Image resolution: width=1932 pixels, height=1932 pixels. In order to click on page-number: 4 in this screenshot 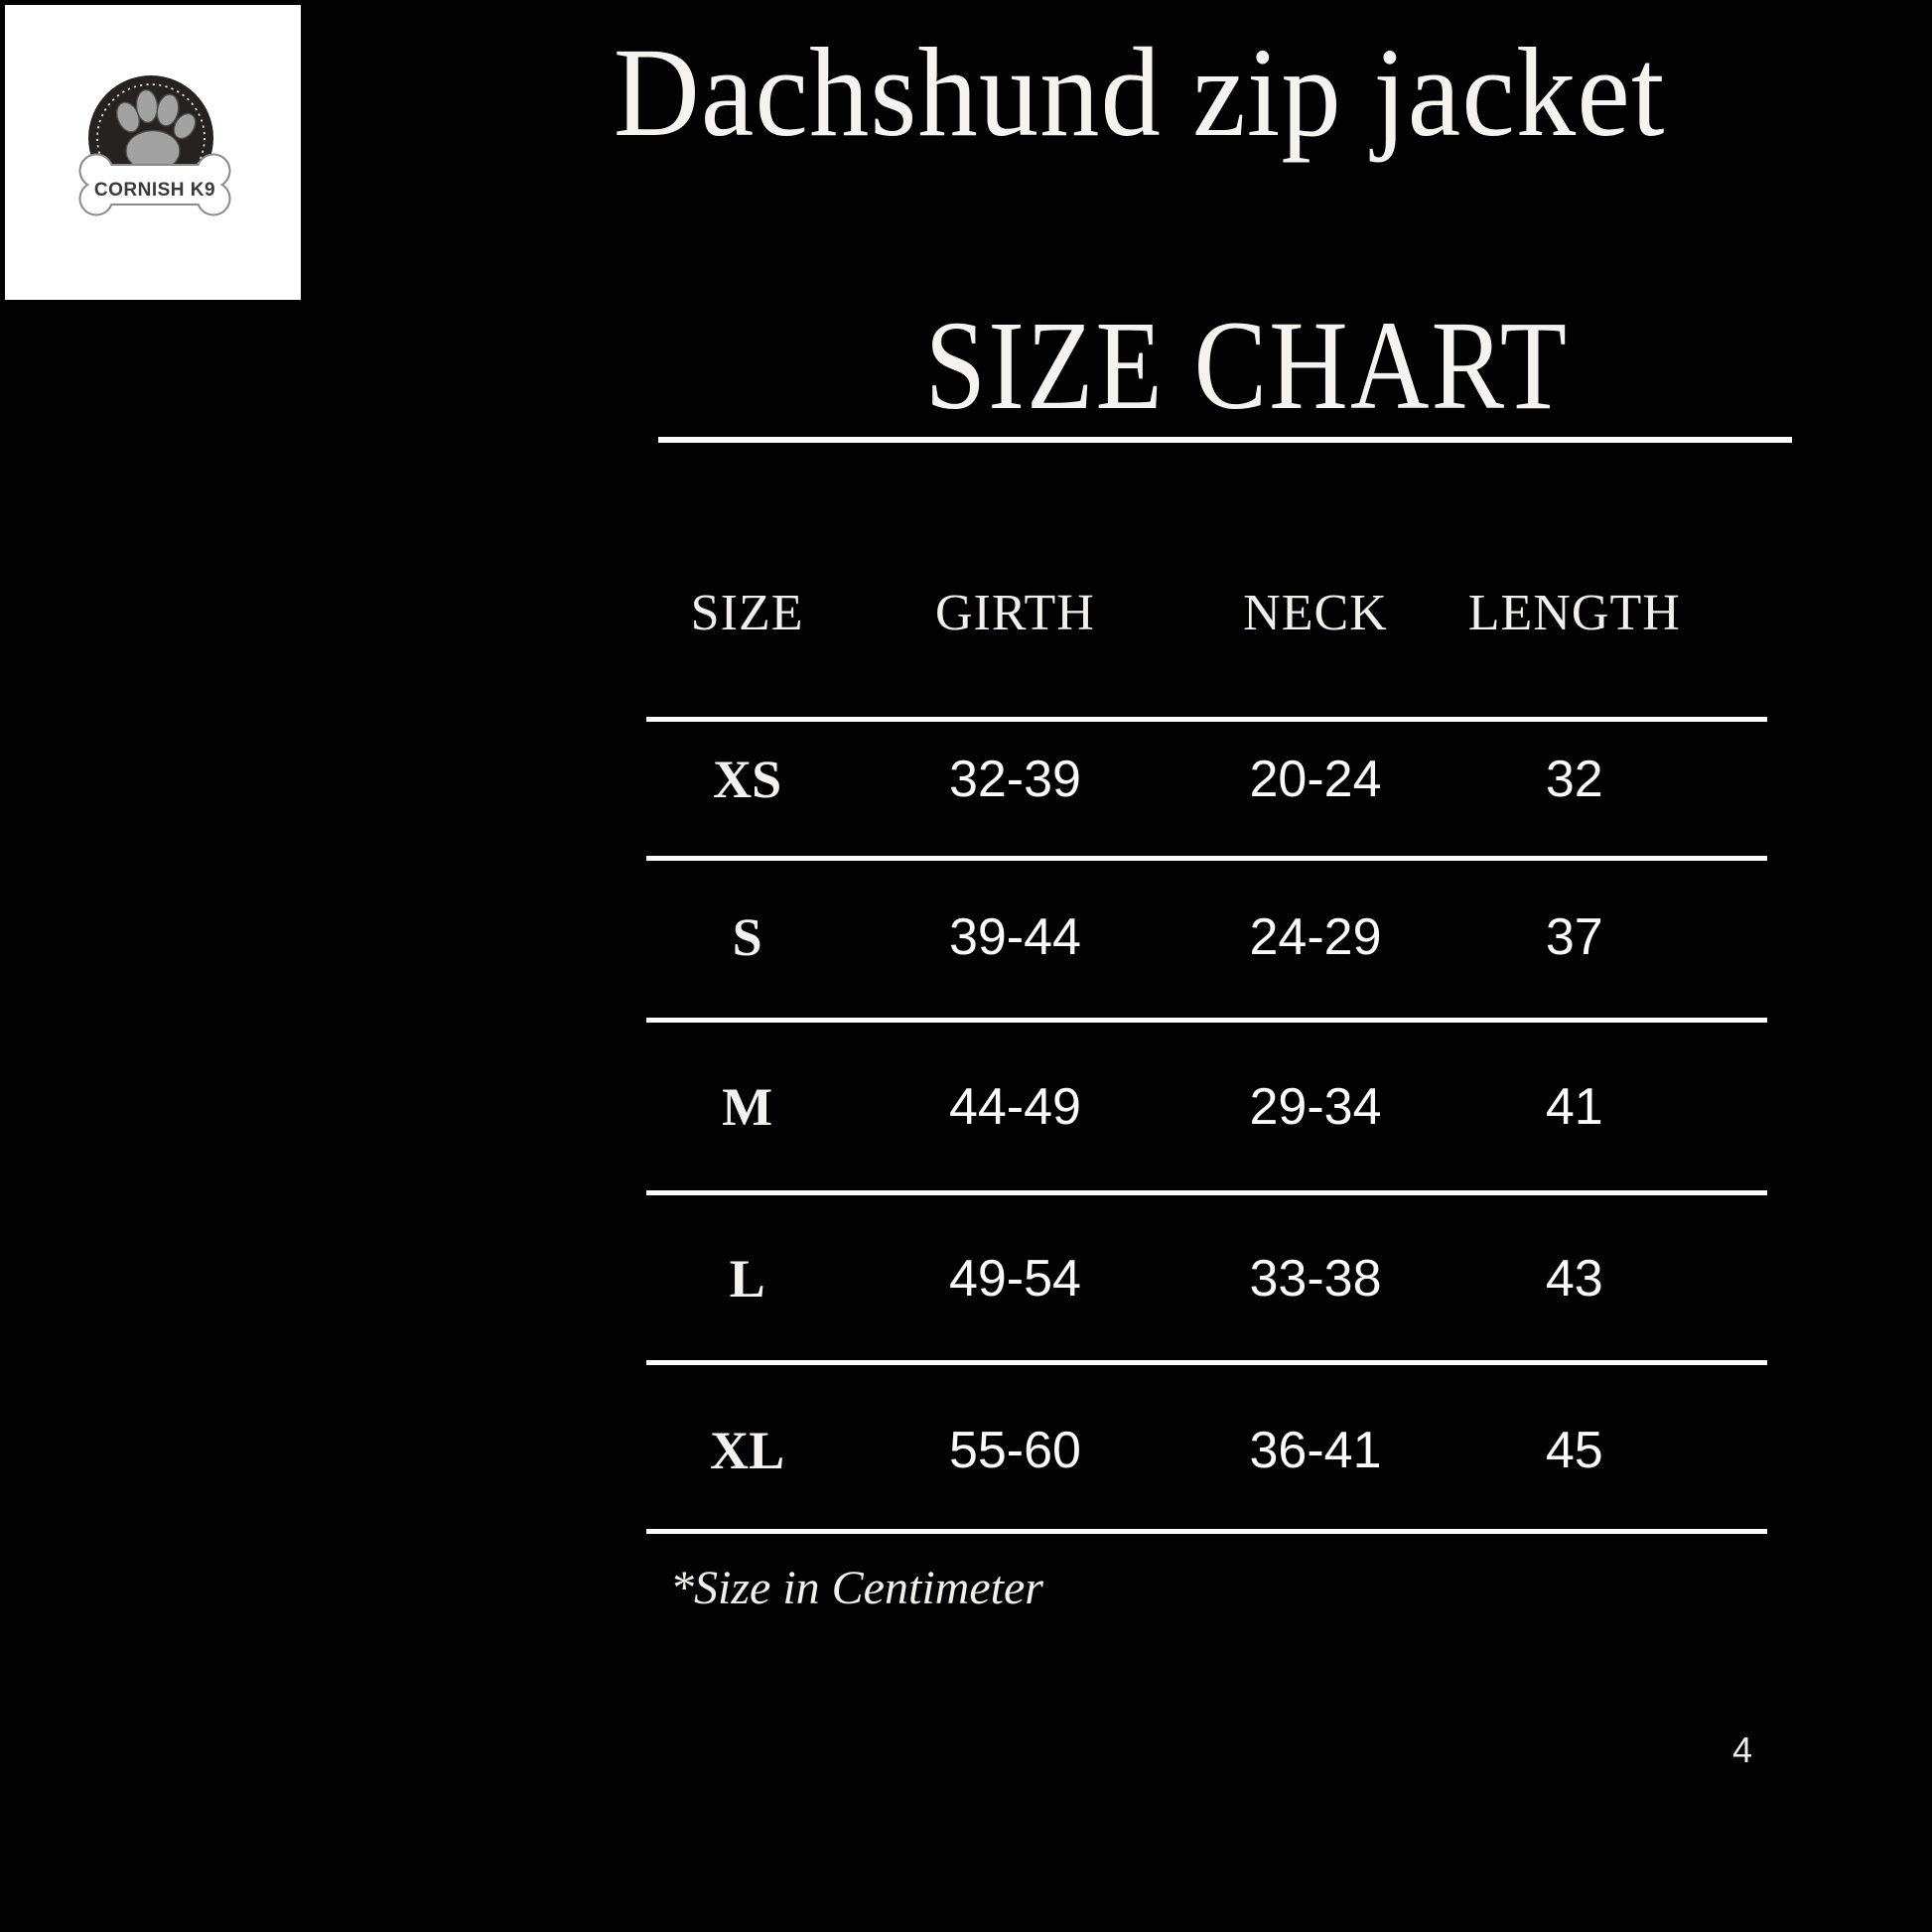, I will do `click(1743, 1749)`.